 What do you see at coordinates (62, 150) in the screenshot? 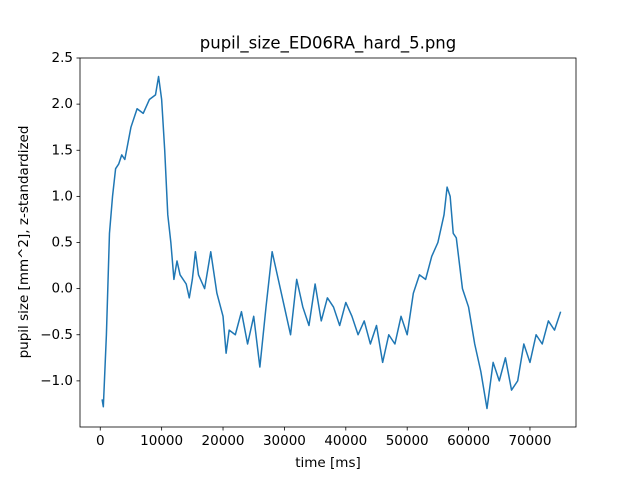
I see `y-tick-label: 1.5` at bounding box center [62, 150].